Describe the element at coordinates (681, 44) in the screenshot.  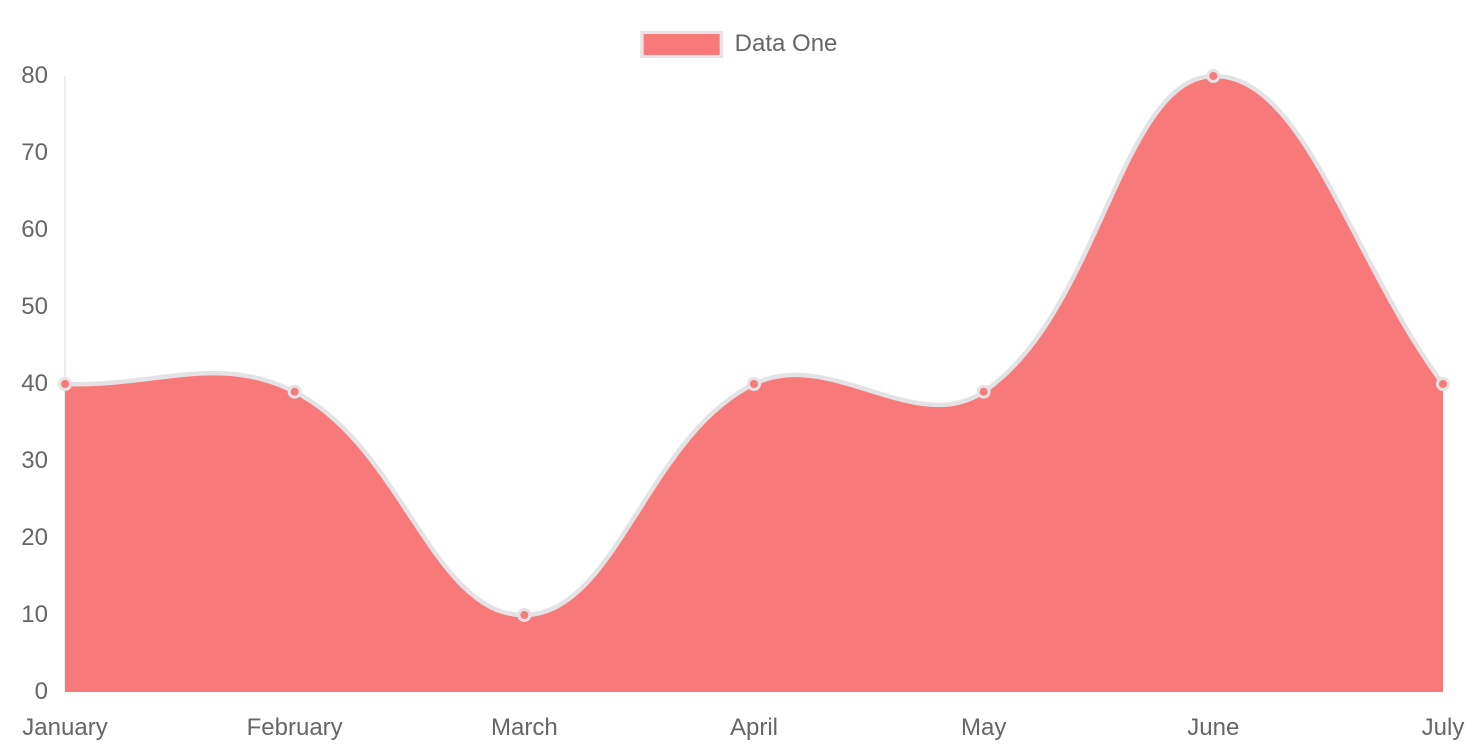
I see `legend-swatch` at that location.